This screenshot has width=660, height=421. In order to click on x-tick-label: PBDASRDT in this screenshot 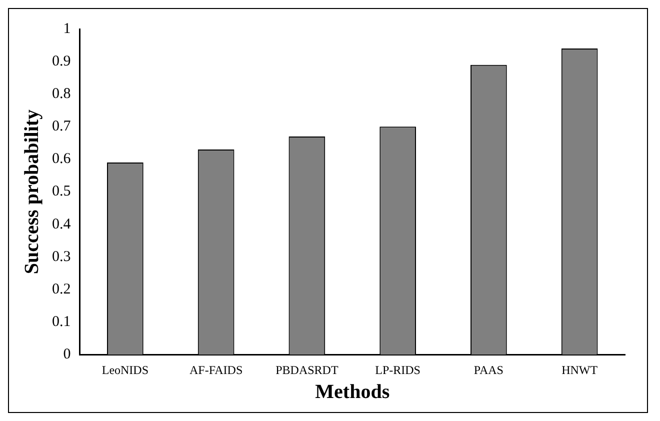, I will do `click(307, 369)`.